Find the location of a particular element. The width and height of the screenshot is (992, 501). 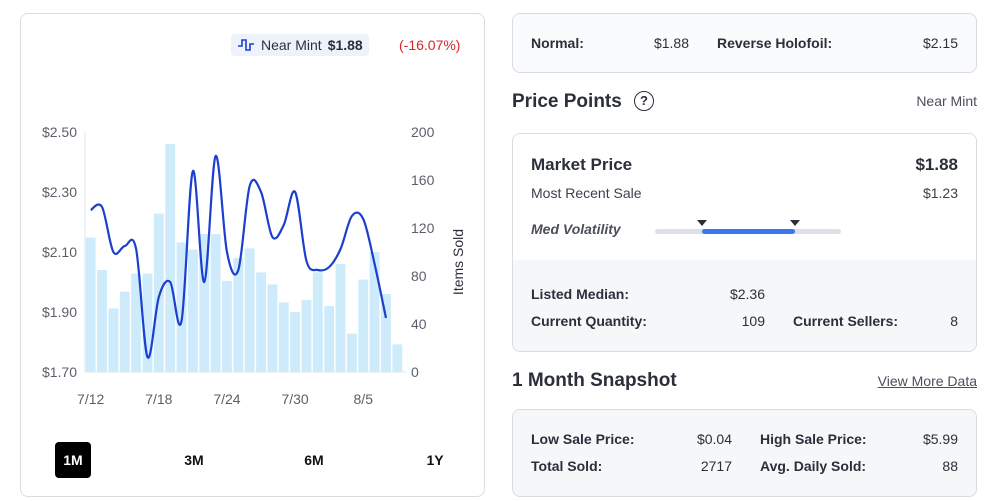

line-series-icon is located at coordinates (246, 45).